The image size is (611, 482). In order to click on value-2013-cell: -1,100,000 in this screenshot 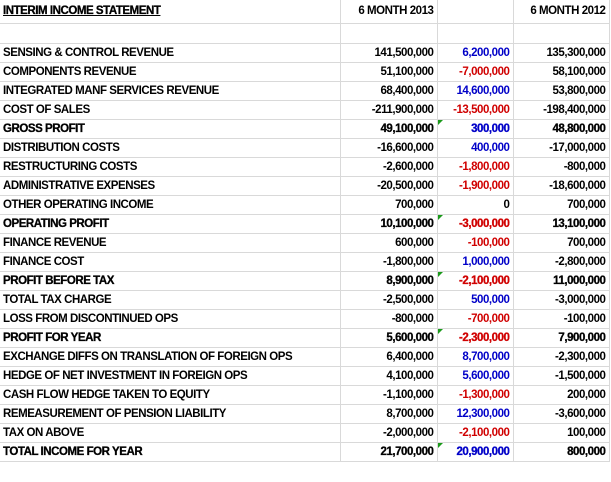, I will do `click(388, 394)`.